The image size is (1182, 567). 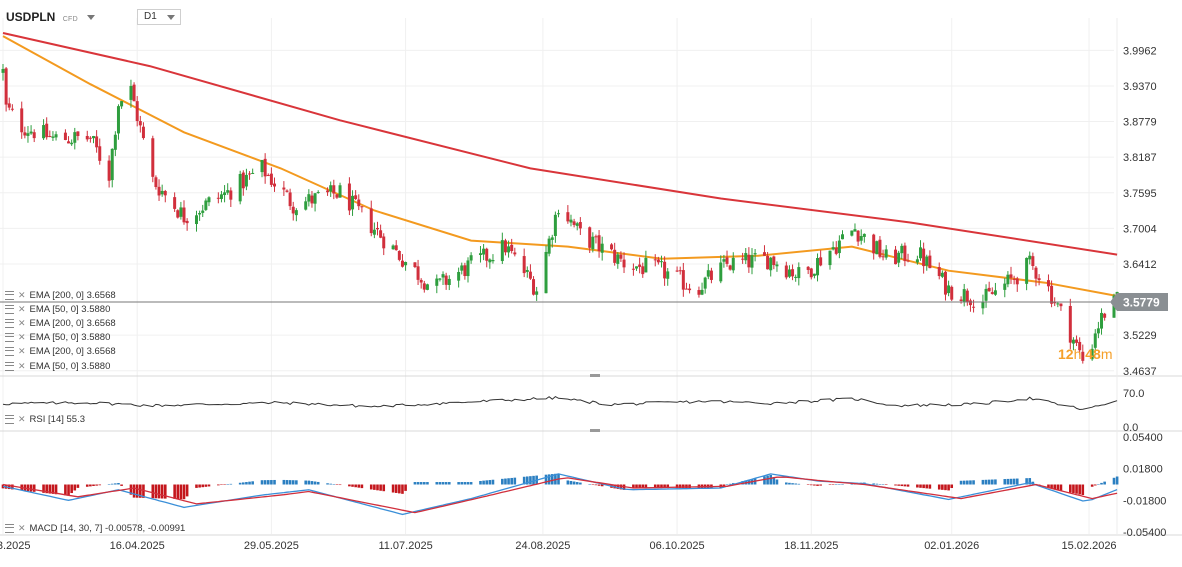 What do you see at coordinates (45, 419) in the screenshot?
I see `rsi-legend: ✕ RSI [14] 55.3` at bounding box center [45, 419].